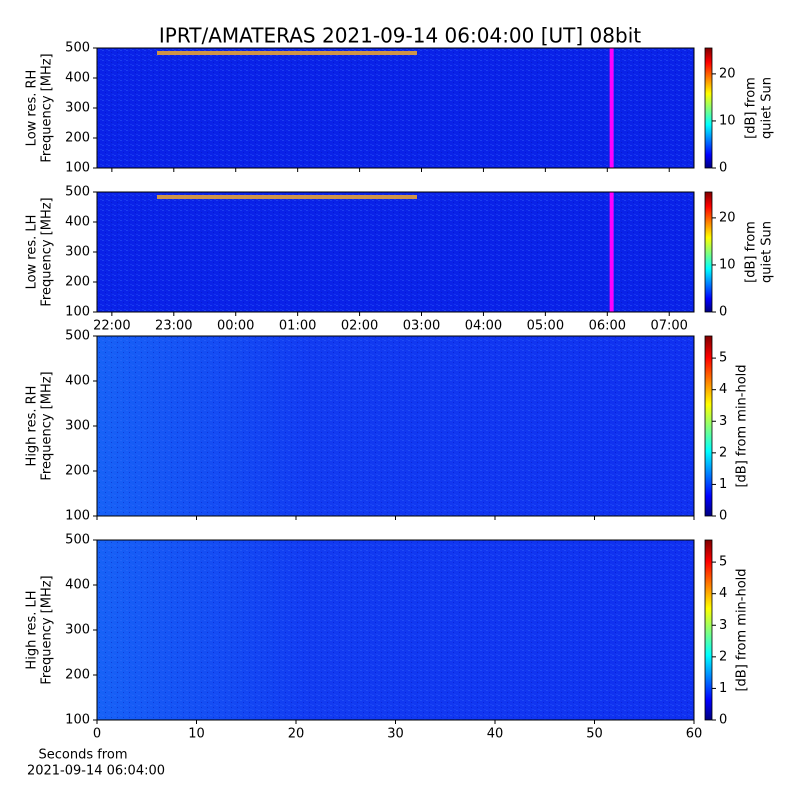 The width and height of the screenshot is (800, 800). Describe the element at coordinates (32, 252) in the screenshot. I see `y-axis-label: Low res. LH` at that location.